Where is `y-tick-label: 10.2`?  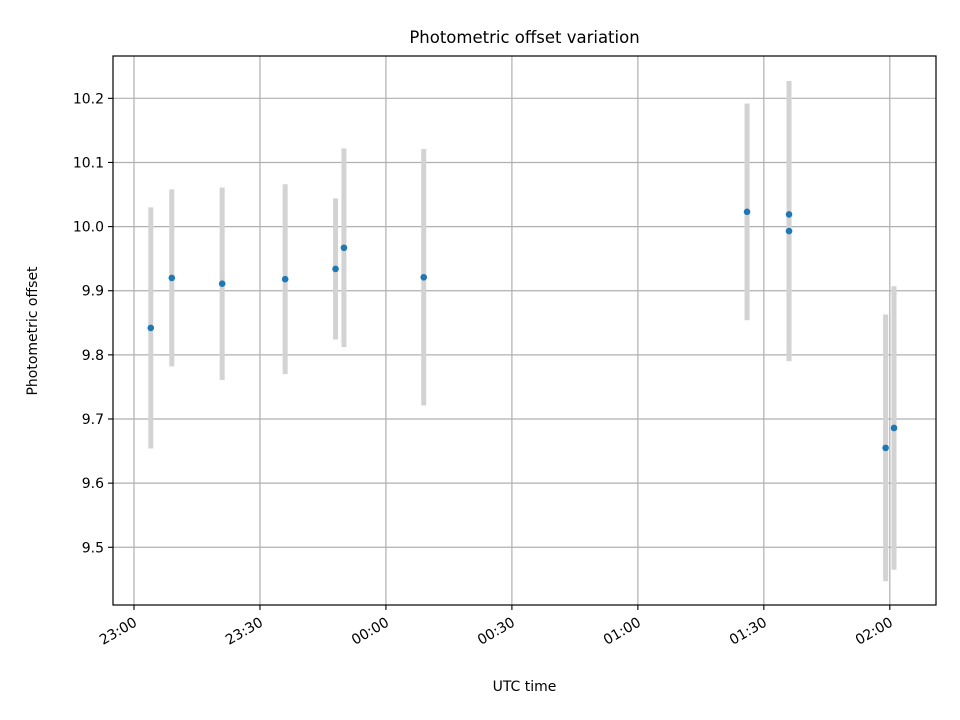
y-tick-label: 10.2 is located at coordinates (88, 99).